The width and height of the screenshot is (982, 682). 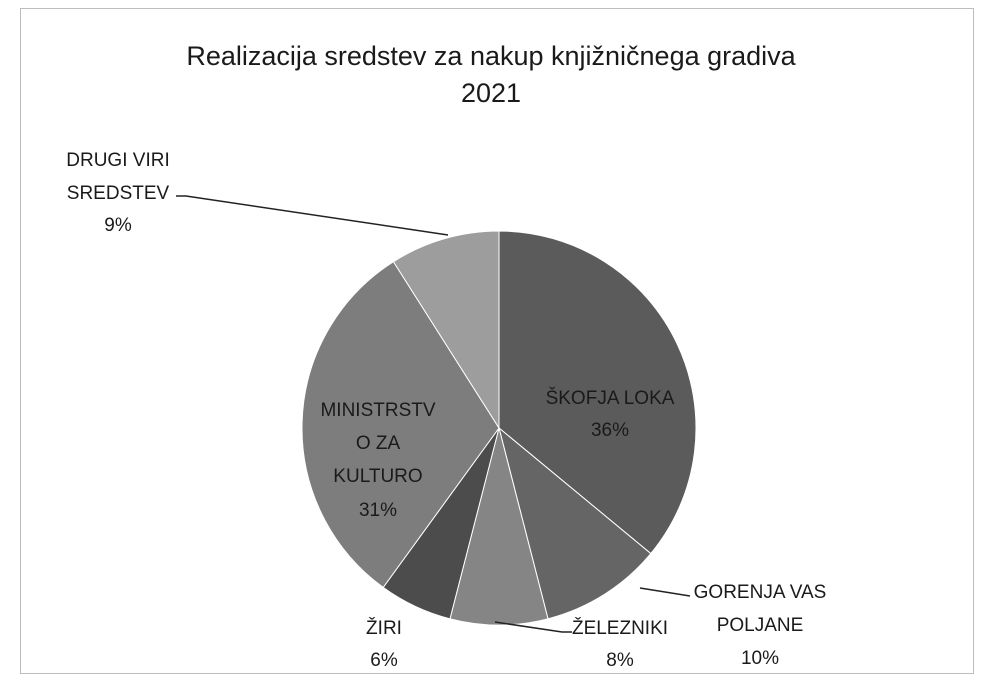 What do you see at coordinates (620, 628) in the screenshot?
I see `slice-label: ŽELEZNIKI` at bounding box center [620, 628].